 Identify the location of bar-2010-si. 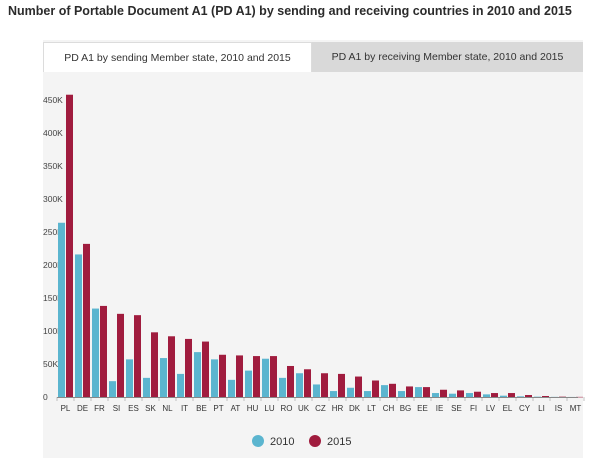
(112, 389).